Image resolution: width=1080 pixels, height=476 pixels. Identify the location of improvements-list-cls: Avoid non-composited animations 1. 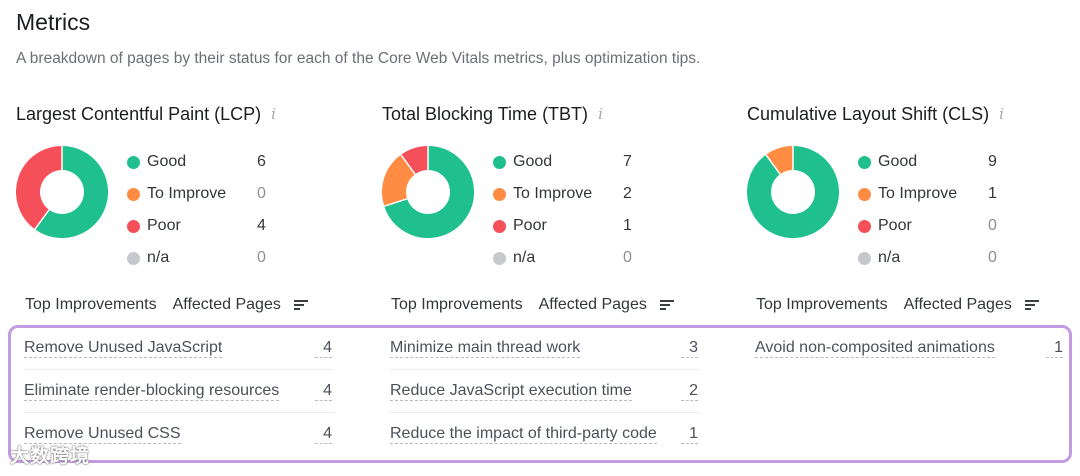
(910, 348).